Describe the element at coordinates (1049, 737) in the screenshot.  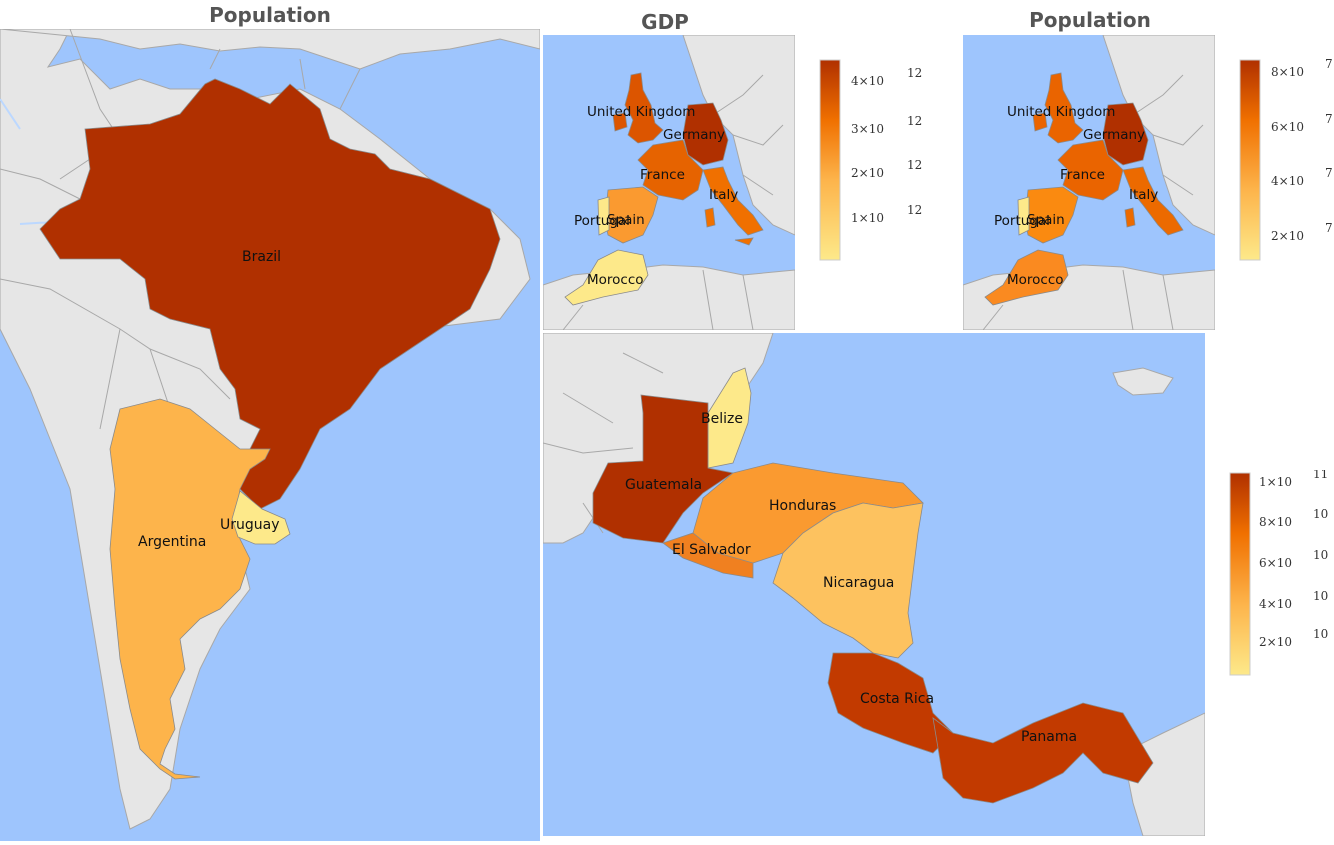
I see `ca-label-panama: Panama` at that location.